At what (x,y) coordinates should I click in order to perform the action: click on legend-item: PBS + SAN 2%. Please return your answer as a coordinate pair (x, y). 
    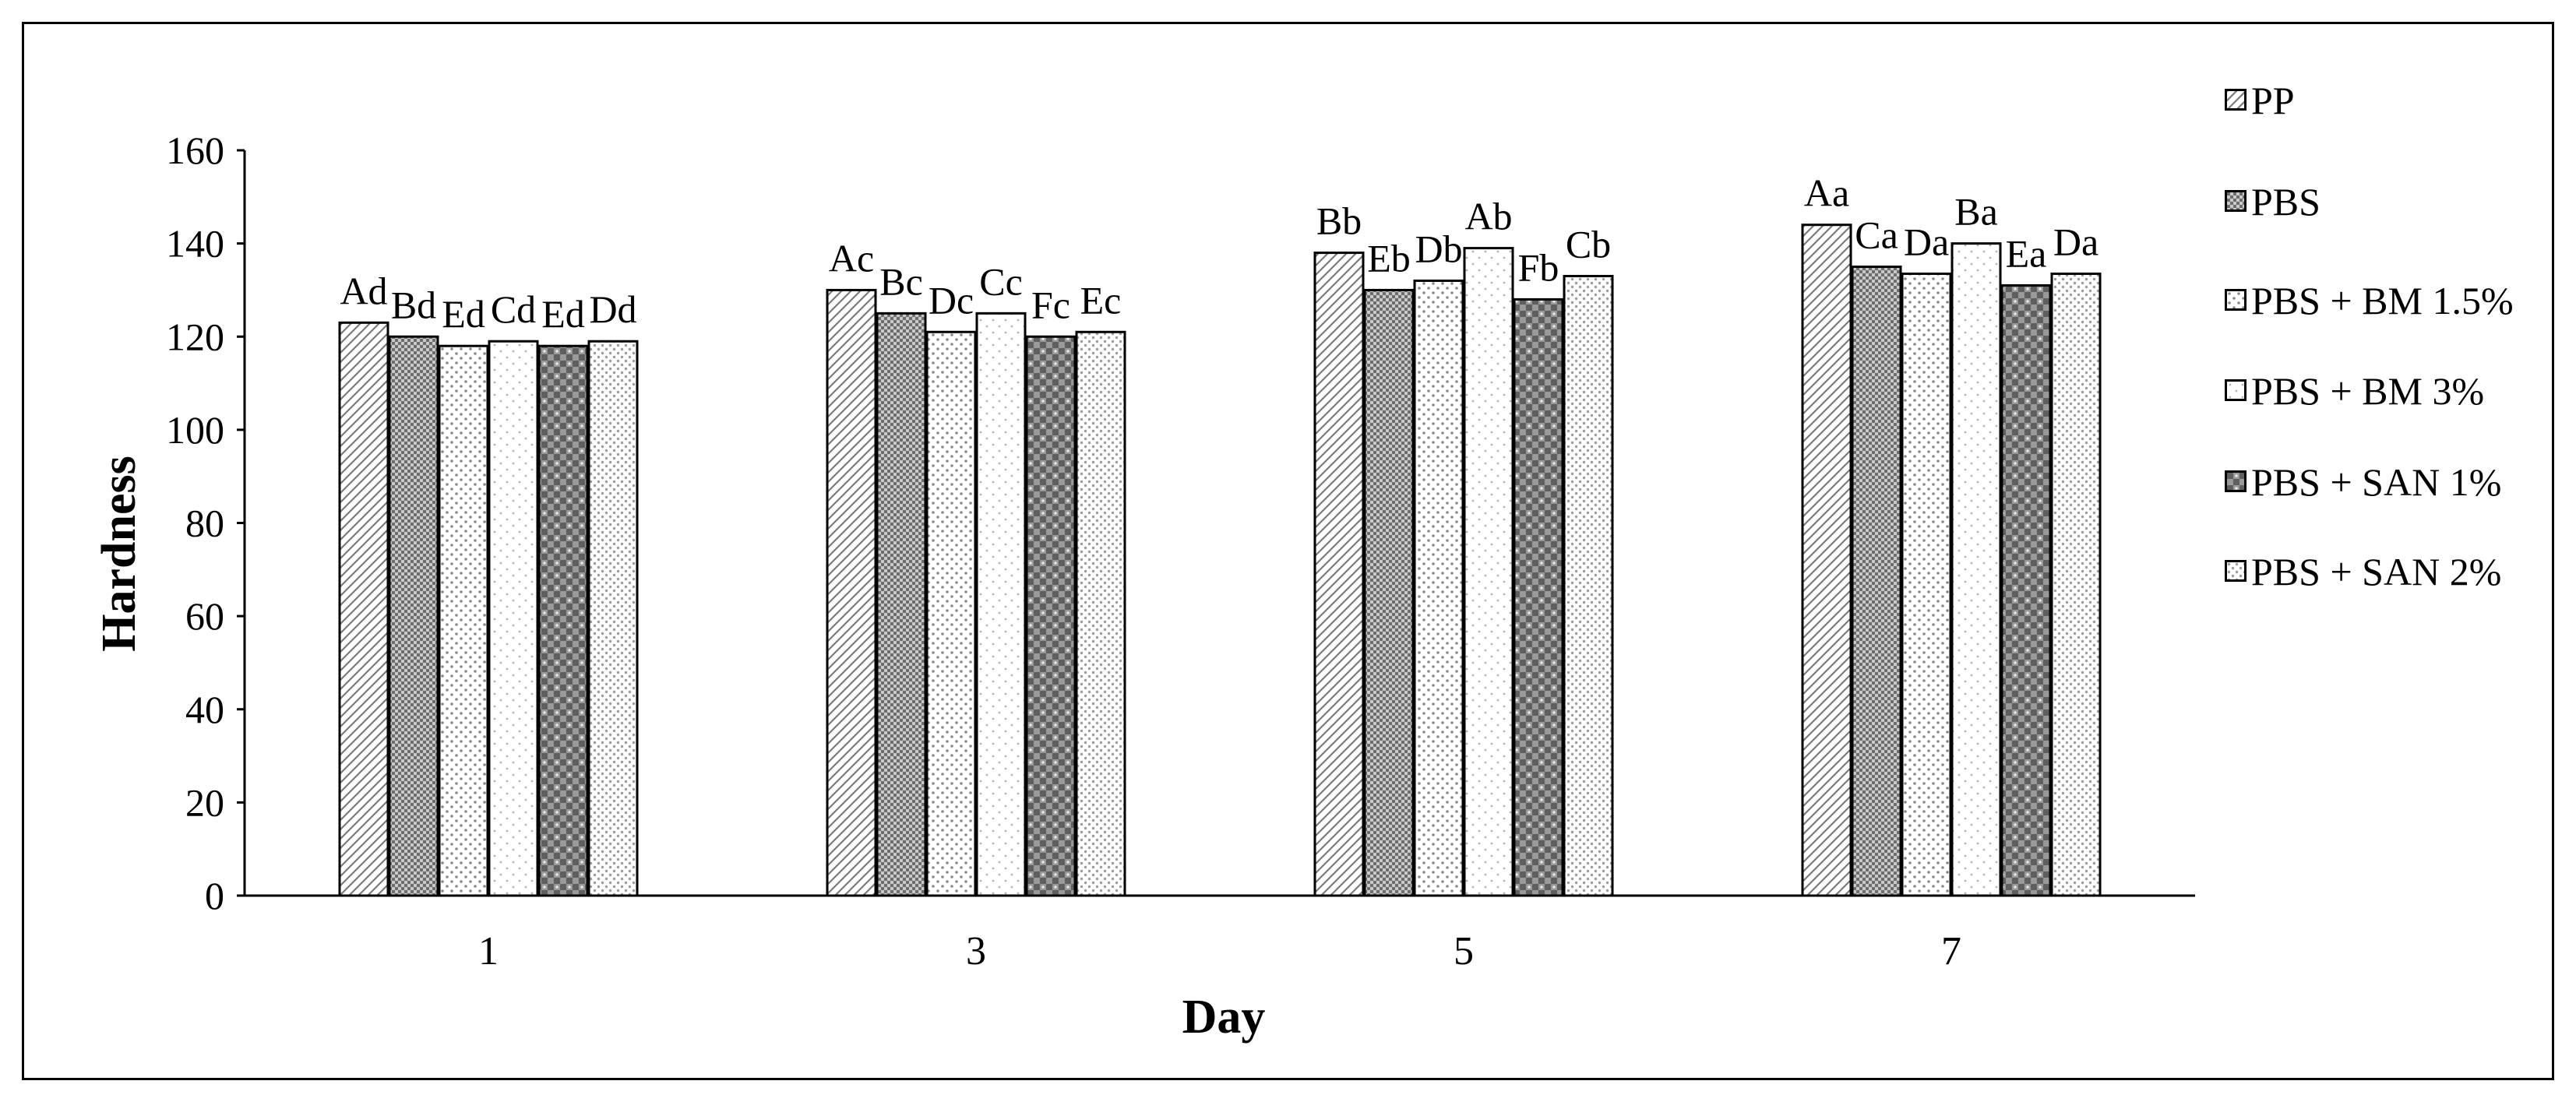
    Looking at the image, I should click on (2379, 572).